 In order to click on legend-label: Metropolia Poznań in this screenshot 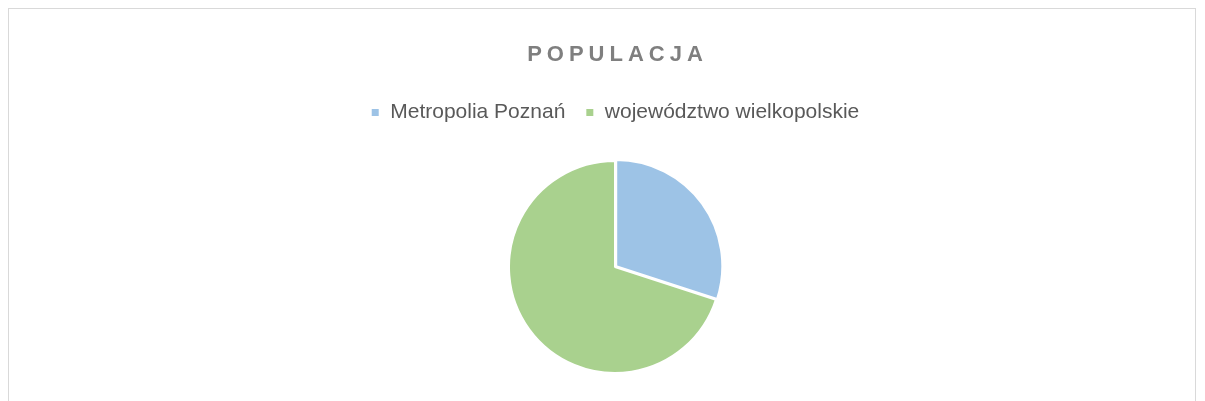, I will do `click(478, 111)`.